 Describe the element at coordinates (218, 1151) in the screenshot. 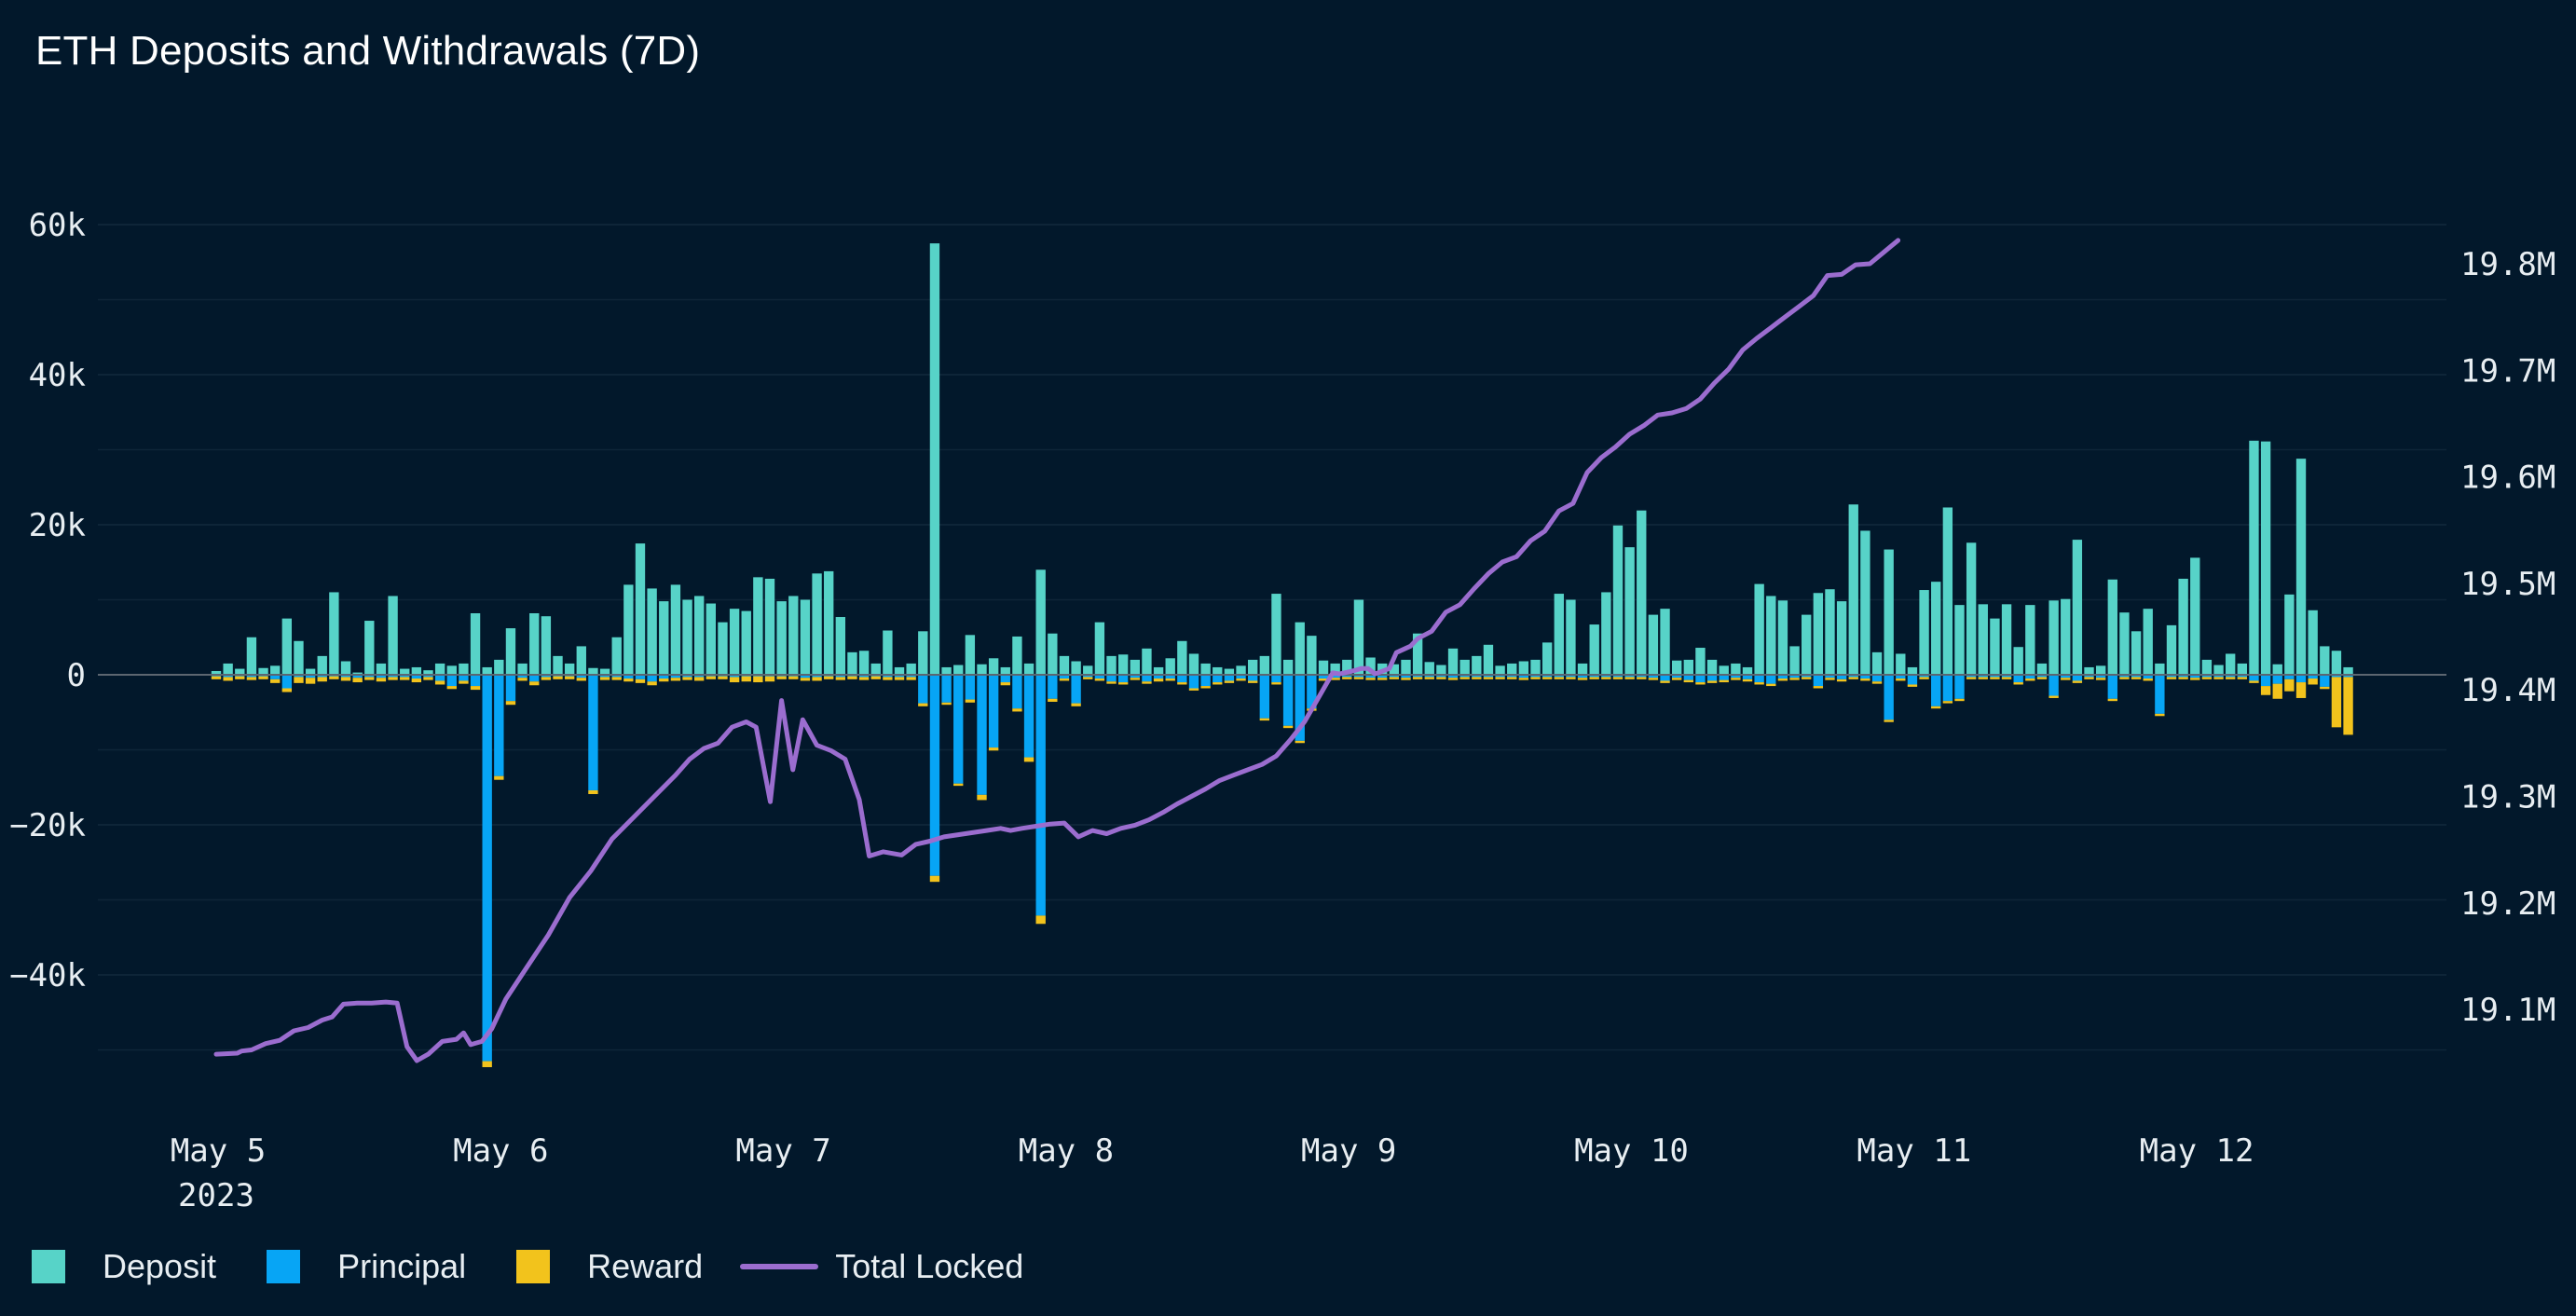

I see `x-tick-label: May 5` at that location.